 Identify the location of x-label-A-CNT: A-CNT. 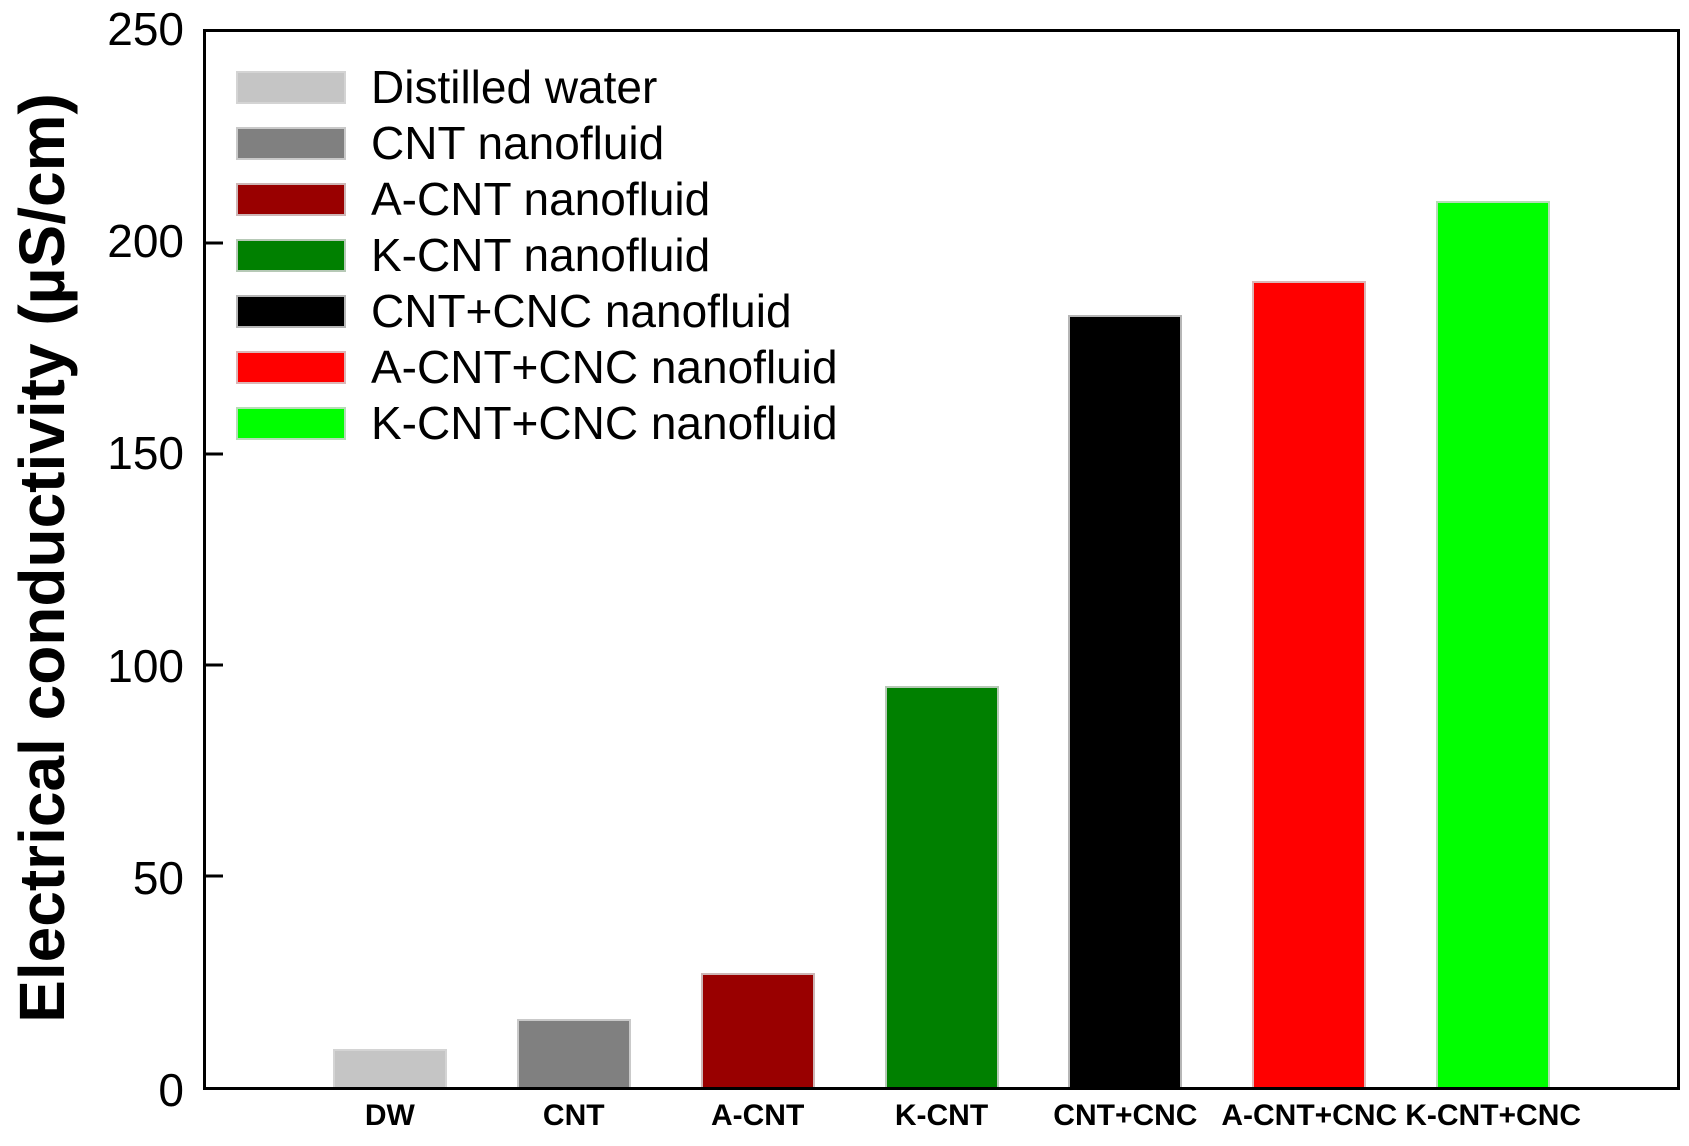
(757, 1115).